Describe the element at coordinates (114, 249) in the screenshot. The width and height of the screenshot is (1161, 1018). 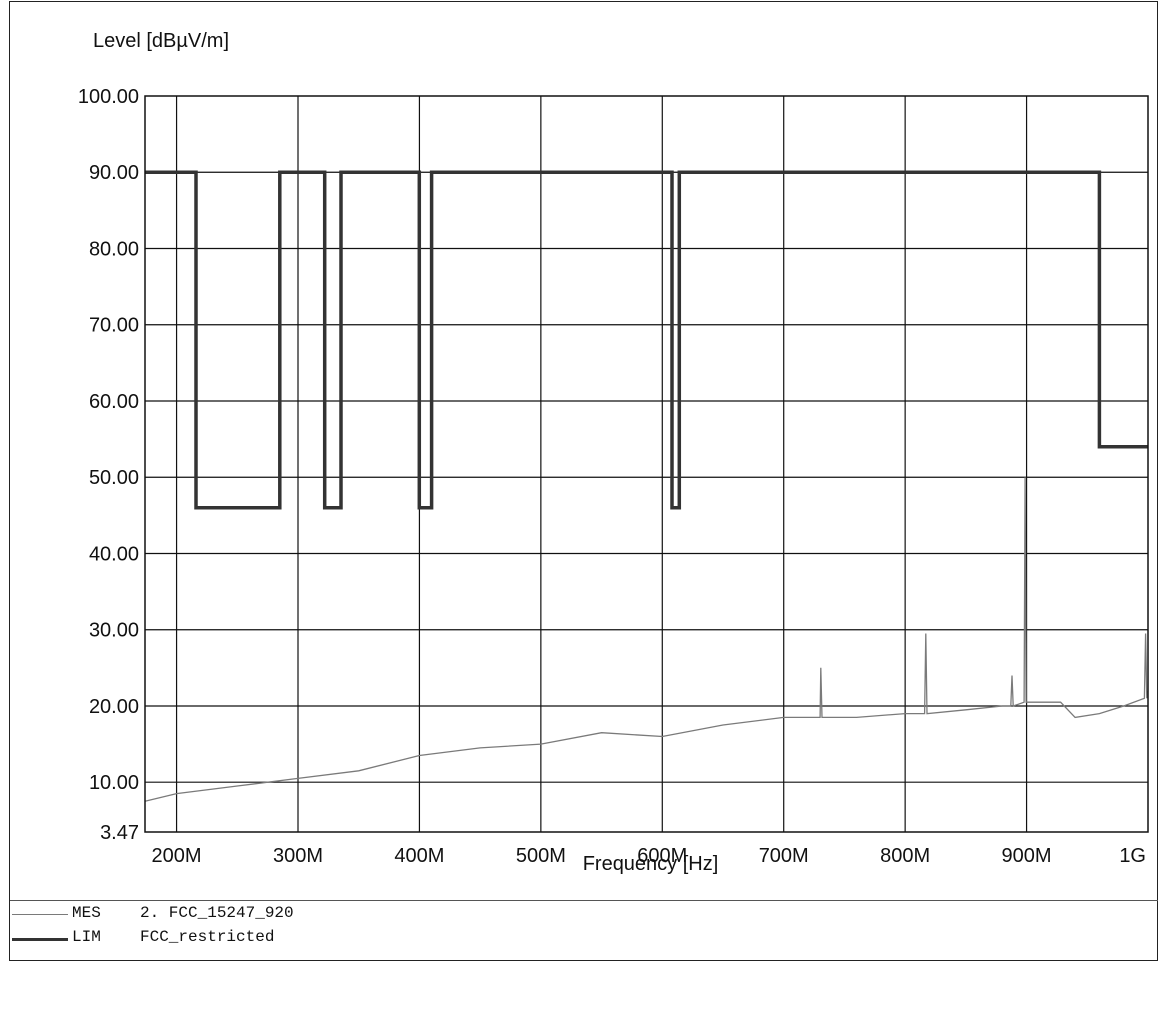
I see `y-tick-label: 80.00` at that location.